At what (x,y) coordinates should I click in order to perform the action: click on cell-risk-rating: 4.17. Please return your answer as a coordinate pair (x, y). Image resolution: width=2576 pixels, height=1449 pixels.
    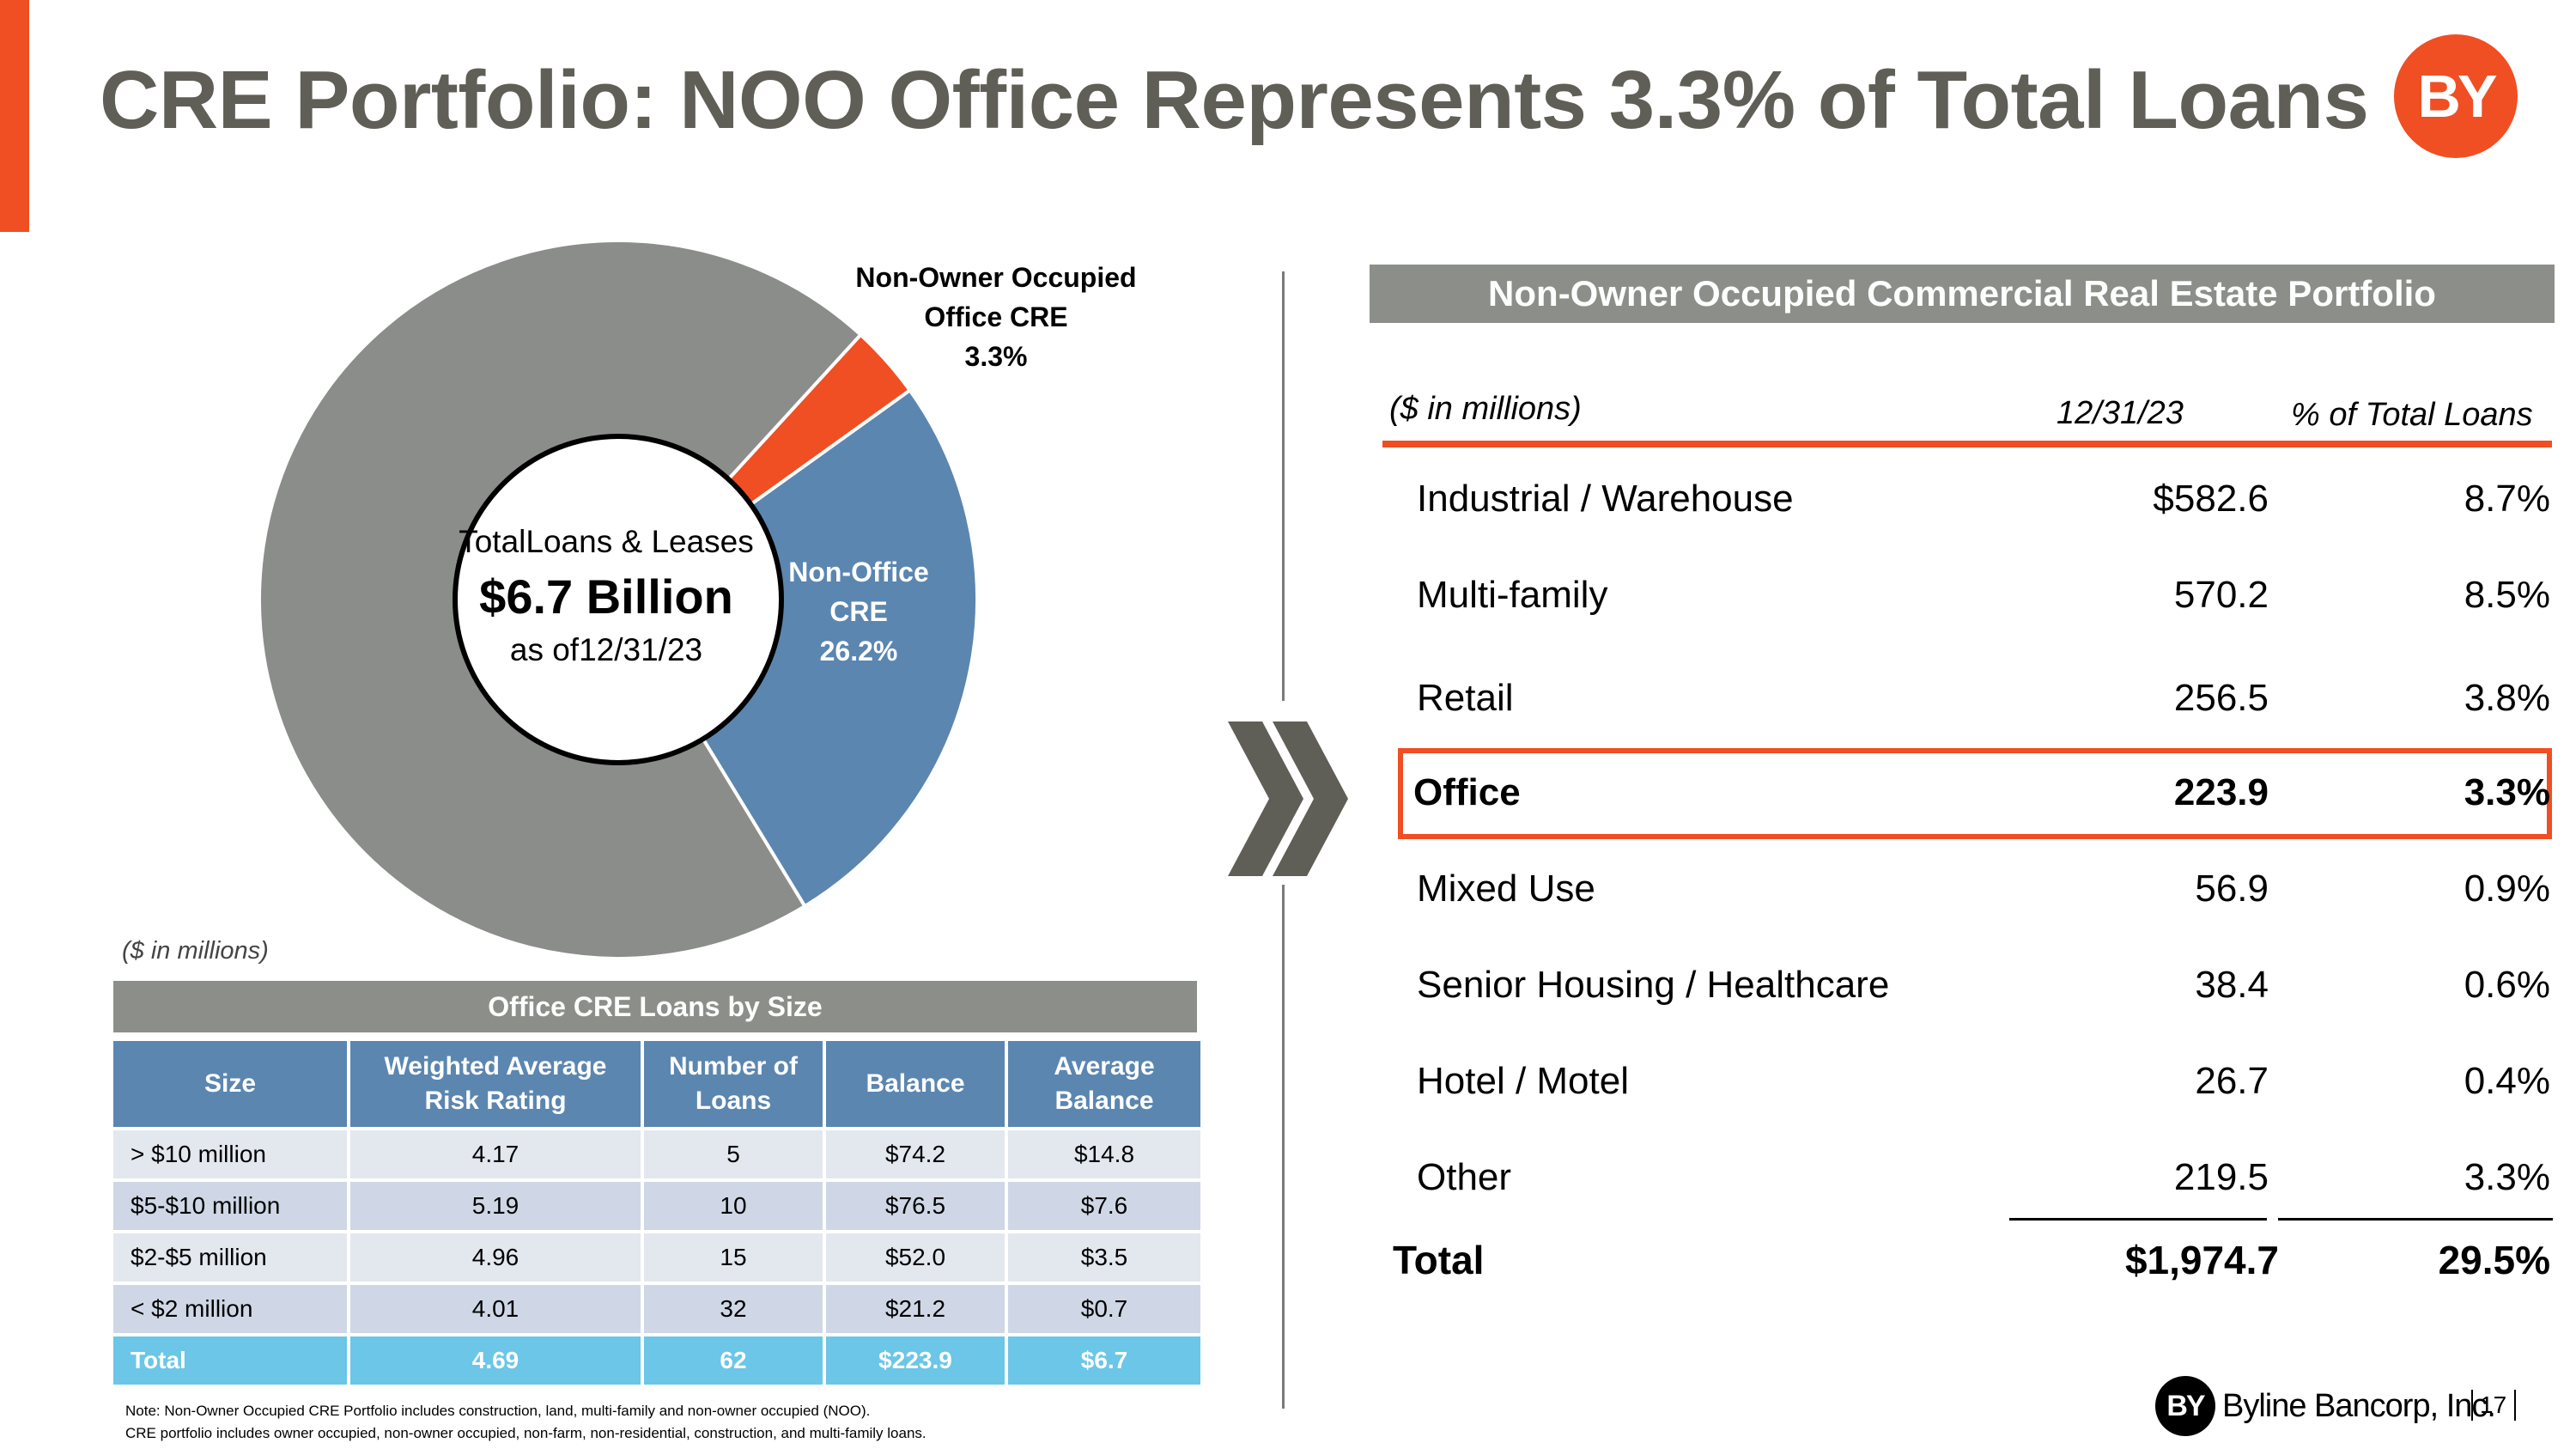
    Looking at the image, I should click on (497, 1156).